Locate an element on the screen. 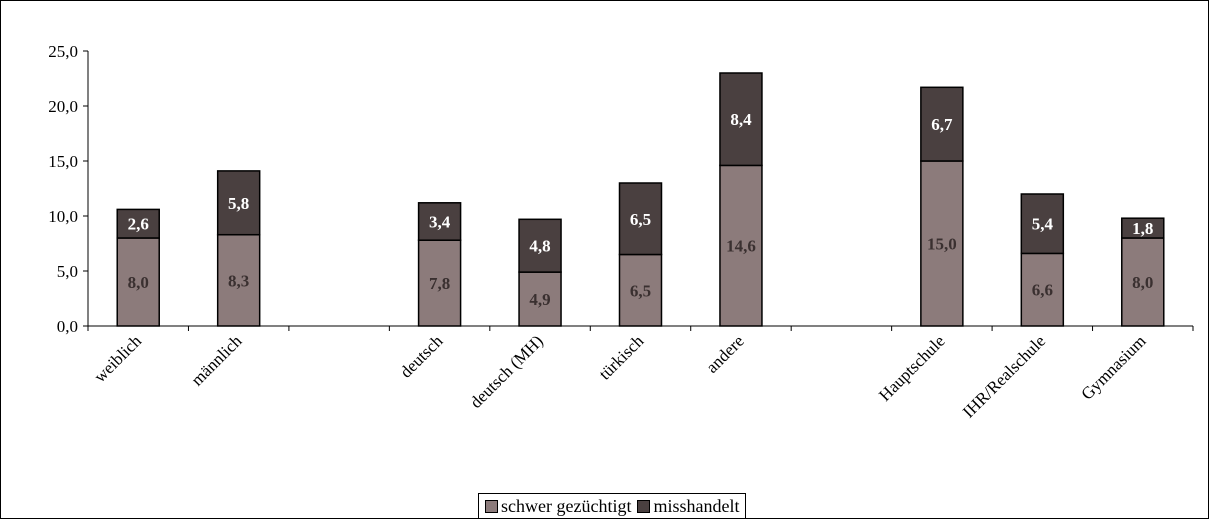 The image size is (1209, 519). x-tick-label: Hauptschule is located at coordinates (912, 368).